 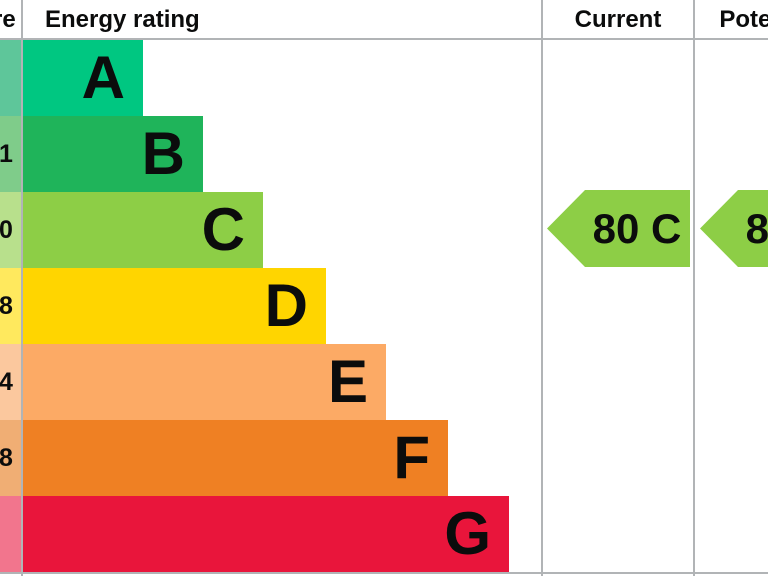 I want to click on current-potential-column-divider, so click(x=694, y=288).